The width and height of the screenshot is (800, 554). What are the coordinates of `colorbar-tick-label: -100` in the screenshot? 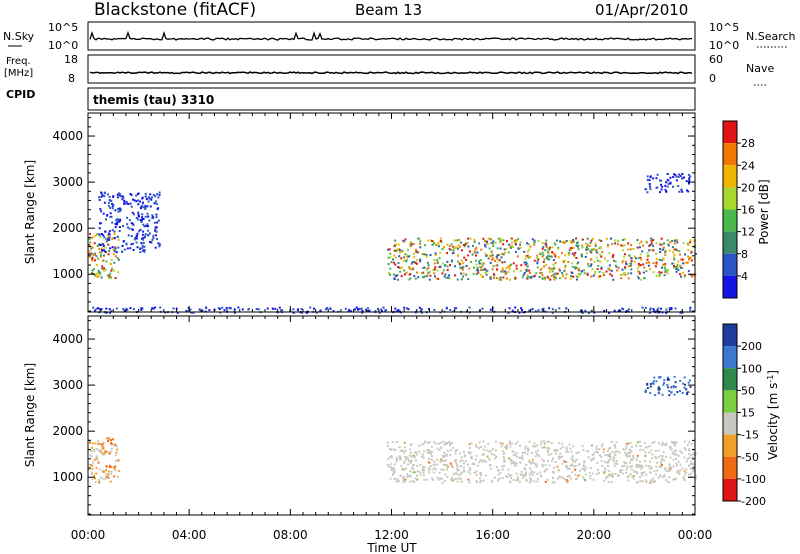 It's located at (753, 479).